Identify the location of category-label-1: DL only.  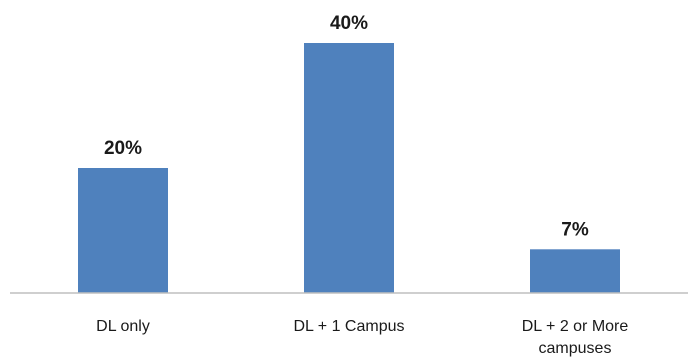
(123, 326).